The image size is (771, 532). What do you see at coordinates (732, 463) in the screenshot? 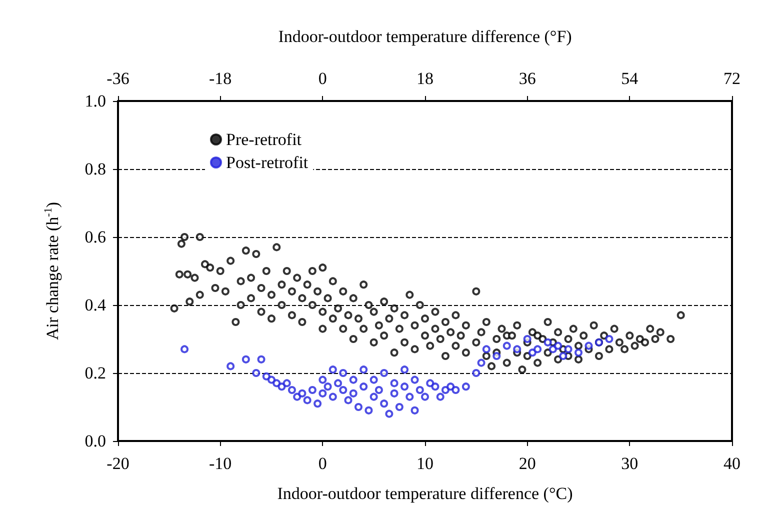
I see `x-tick-label: 40` at bounding box center [732, 463].